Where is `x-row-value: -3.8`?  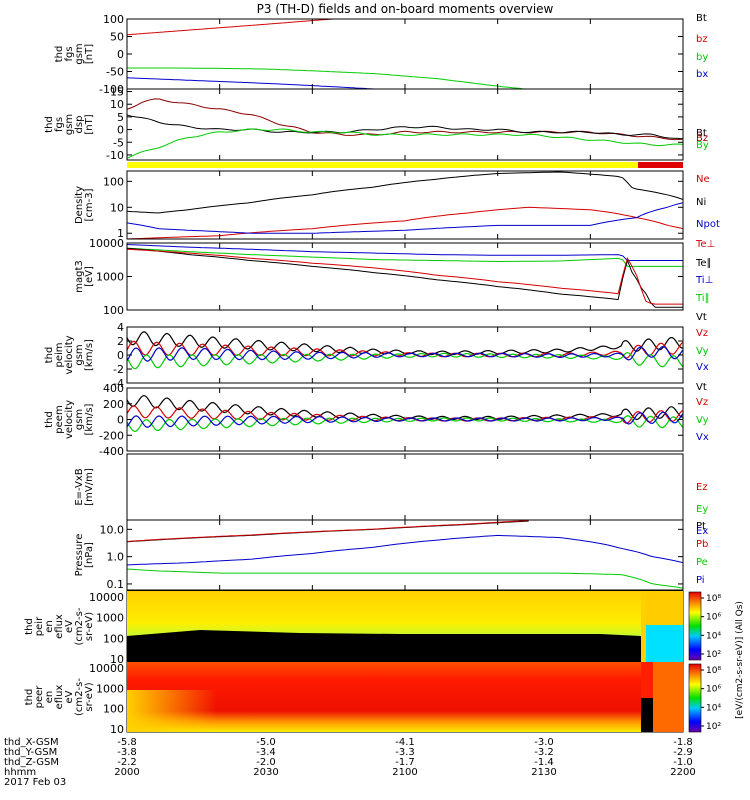
x-row-value: -3.8 is located at coordinates (127, 752).